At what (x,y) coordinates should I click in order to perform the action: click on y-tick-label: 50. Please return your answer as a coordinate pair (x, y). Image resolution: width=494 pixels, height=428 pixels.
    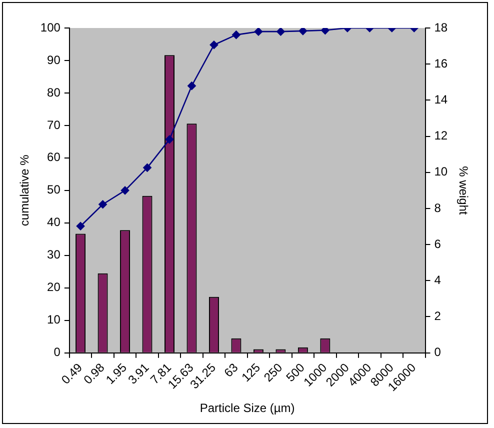
    Looking at the image, I should click on (54, 189).